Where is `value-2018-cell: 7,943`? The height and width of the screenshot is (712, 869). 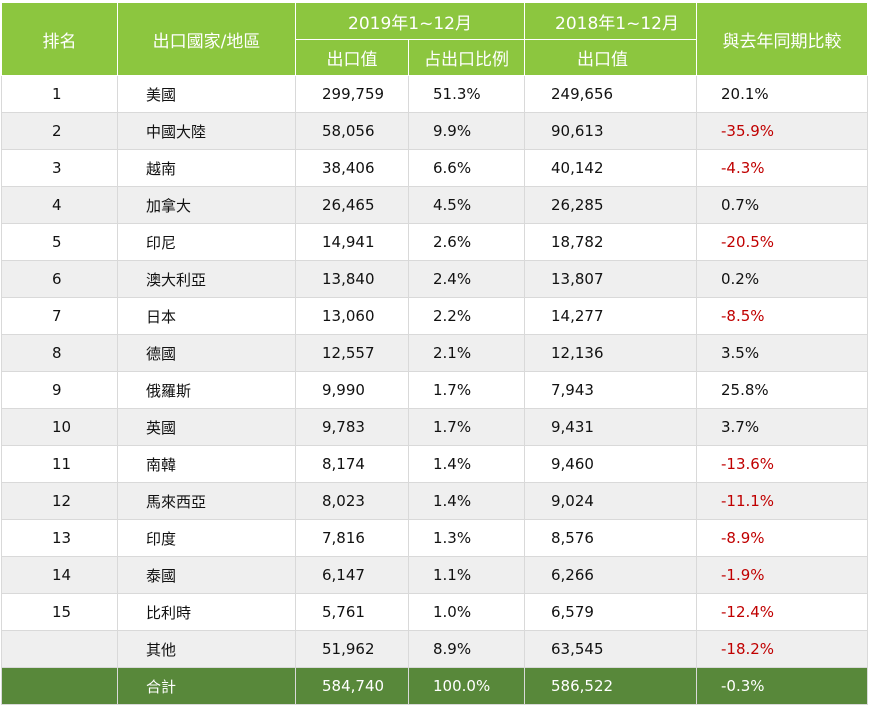
value-2018-cell: 7,943 is located at coordinates (610, 390).